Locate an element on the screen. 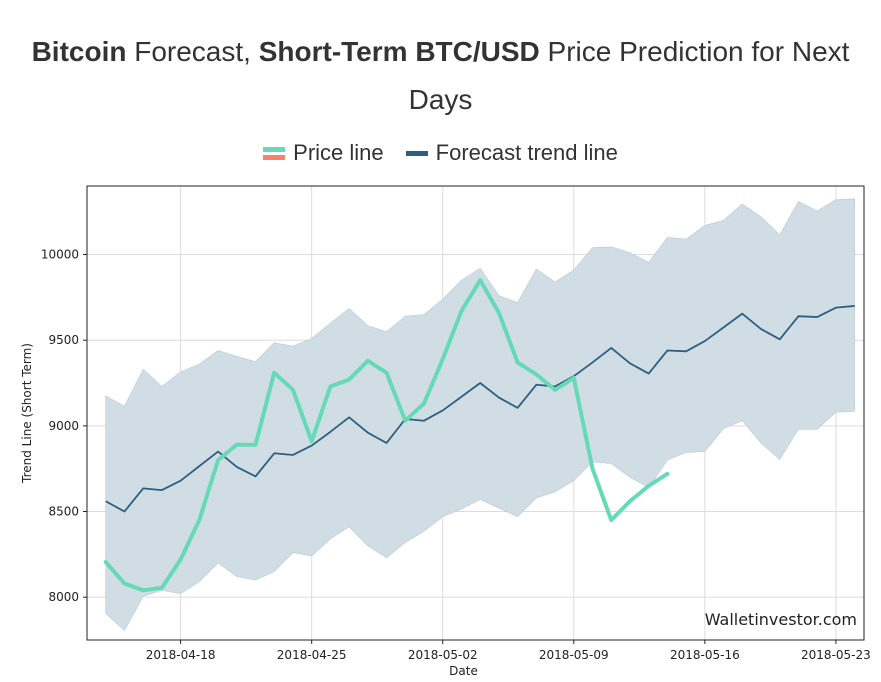 This screenshot has height=682, width=881. y-tick-label-3: 9500 is located at coordinates (63, 340).